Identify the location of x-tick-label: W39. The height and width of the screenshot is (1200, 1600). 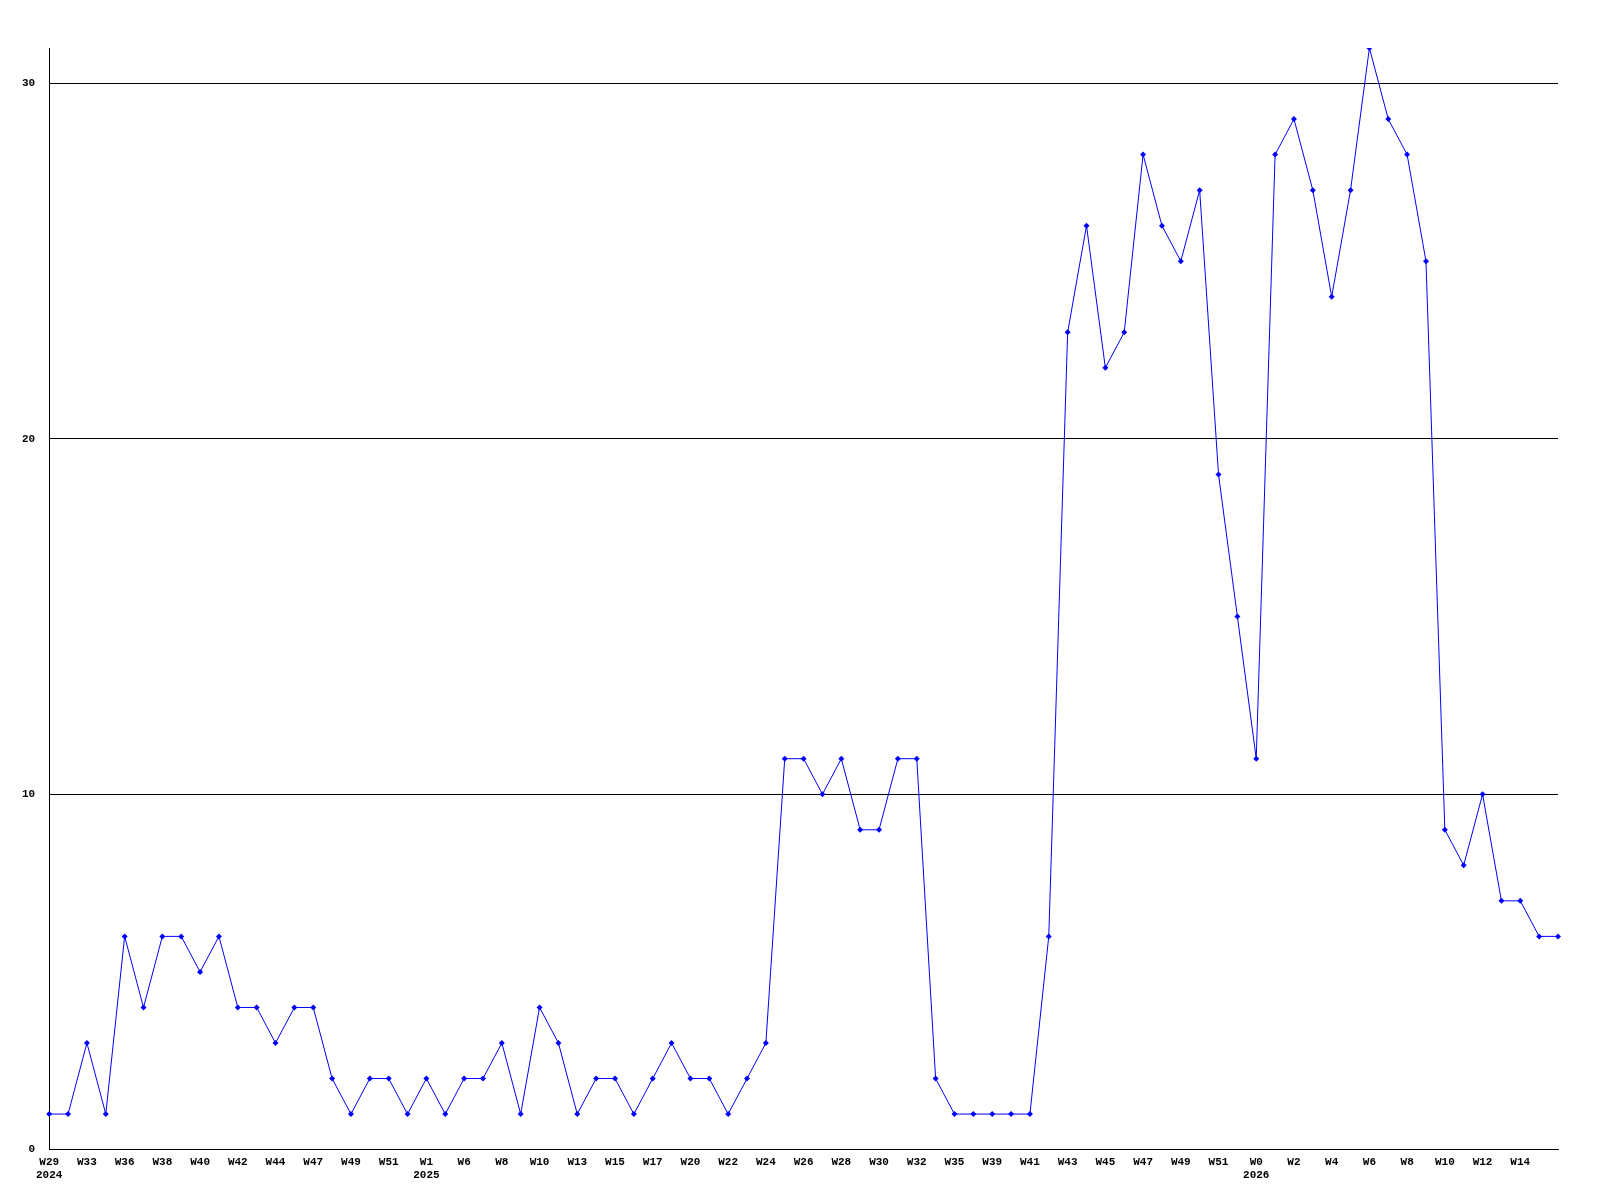
(992, 1161).